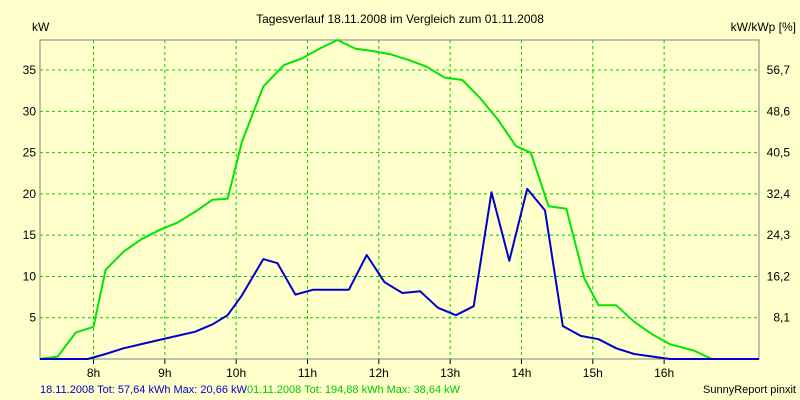 This screenshot has width=800, height=400. Describe the element at coordinates (749, 390) in the screenshot. I see `footer-credit: SunnyReport pinxit` at that location.